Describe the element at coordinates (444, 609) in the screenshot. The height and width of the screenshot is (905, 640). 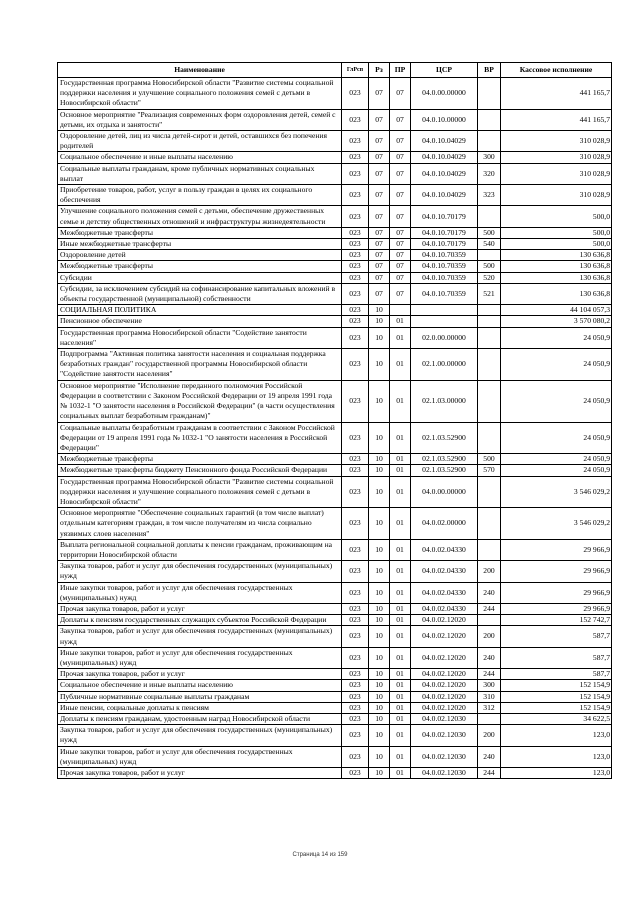
I see `cell-csr: 04.0.02.04330` at that location.